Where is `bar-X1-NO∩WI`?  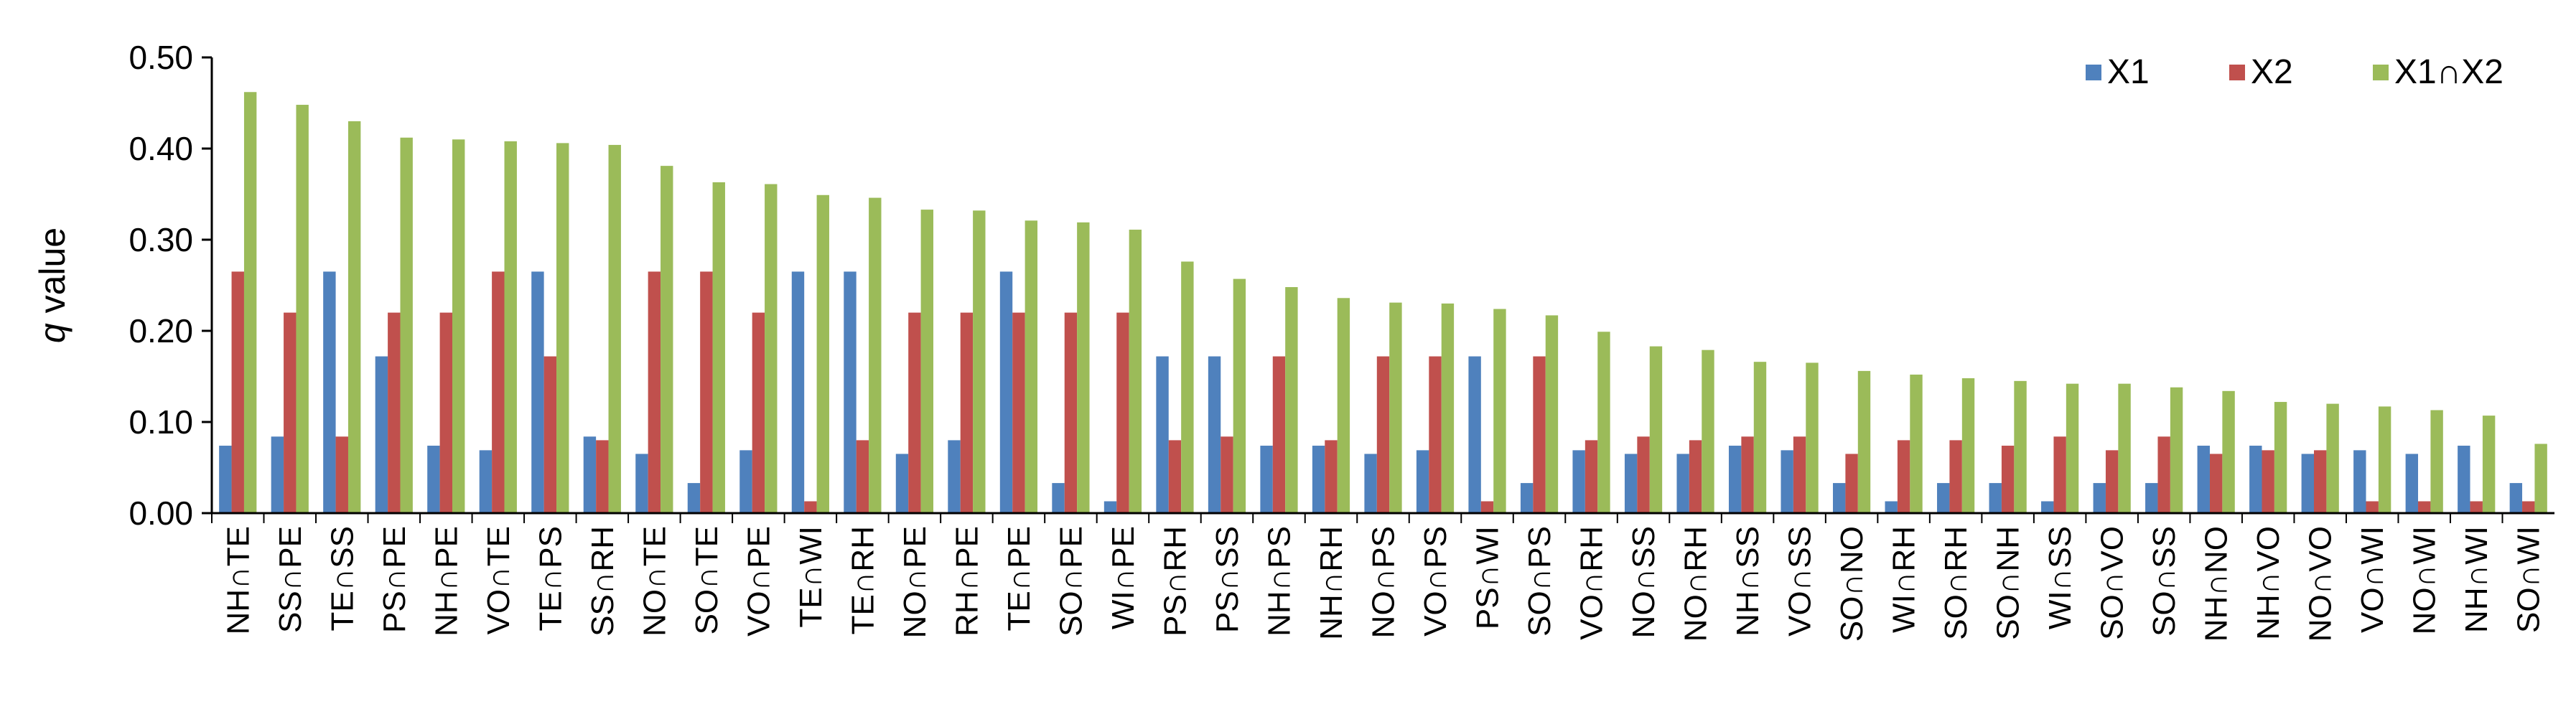 bar-X1-NO∩WI is located at coordinates (2412, 483).